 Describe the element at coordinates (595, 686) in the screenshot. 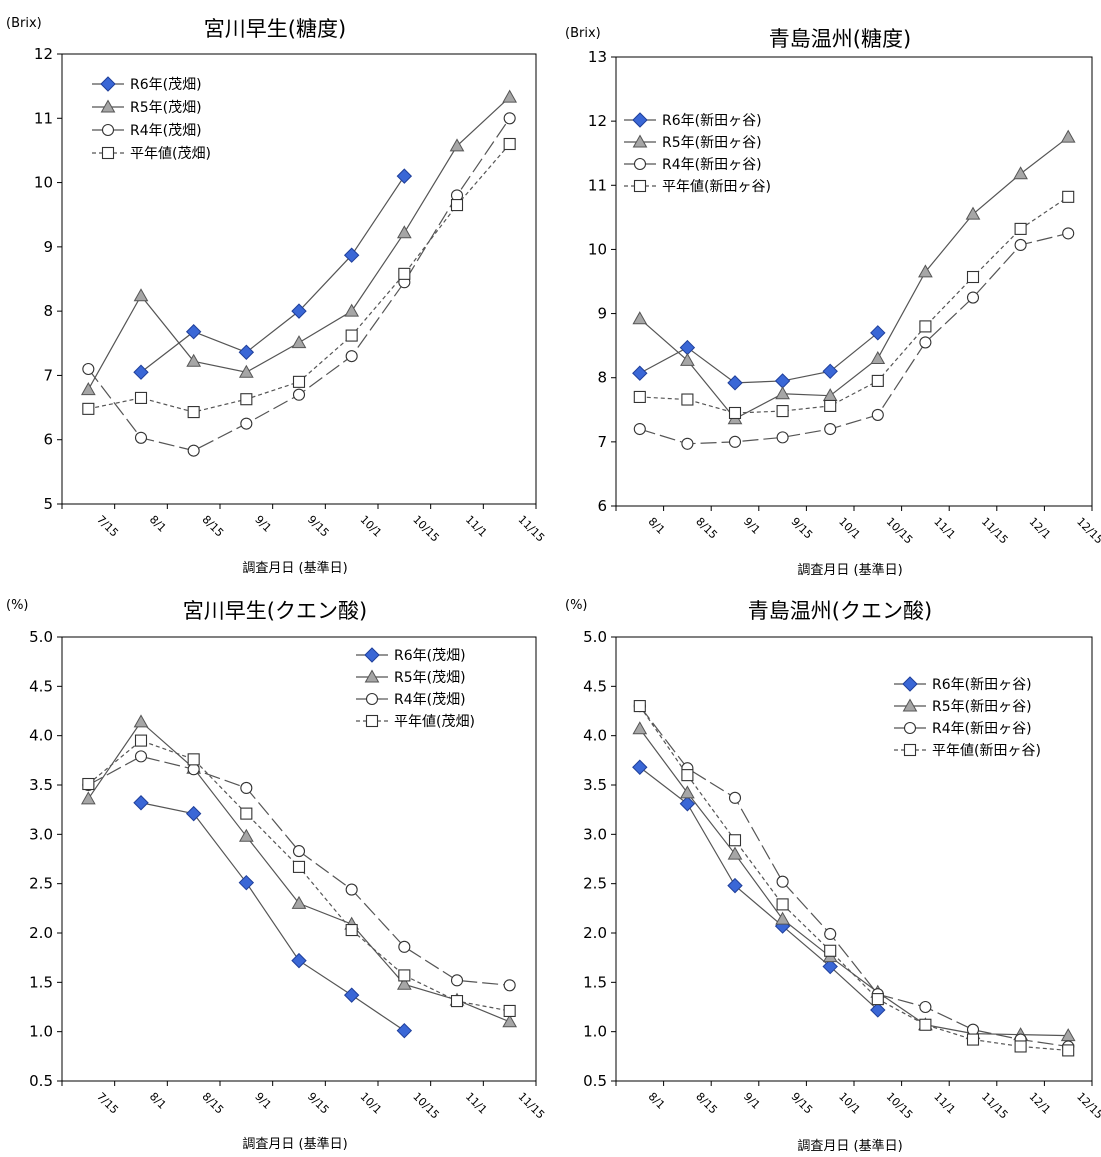

I see `y-tick-label: 4.5` at that location.